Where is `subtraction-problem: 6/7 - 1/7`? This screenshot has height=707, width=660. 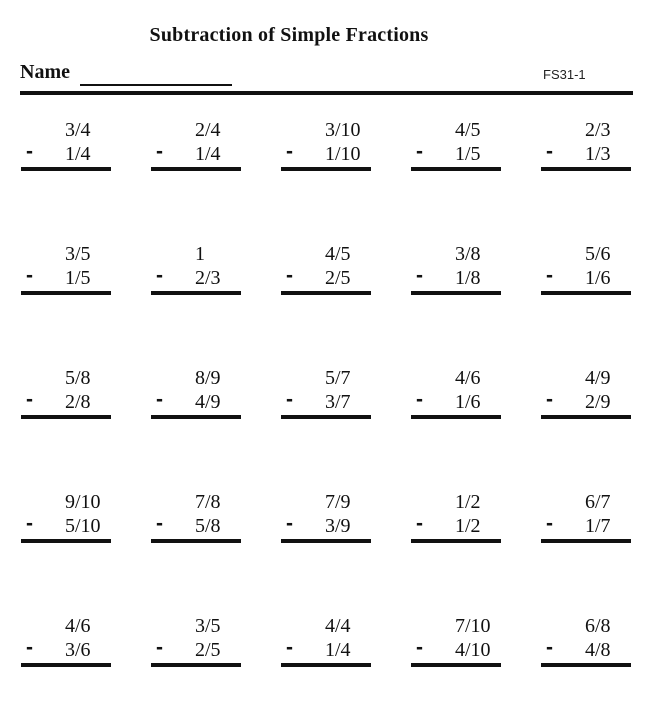
subtraction-problem: 6/7 - 1/7 is located at coordinates (586, 516).